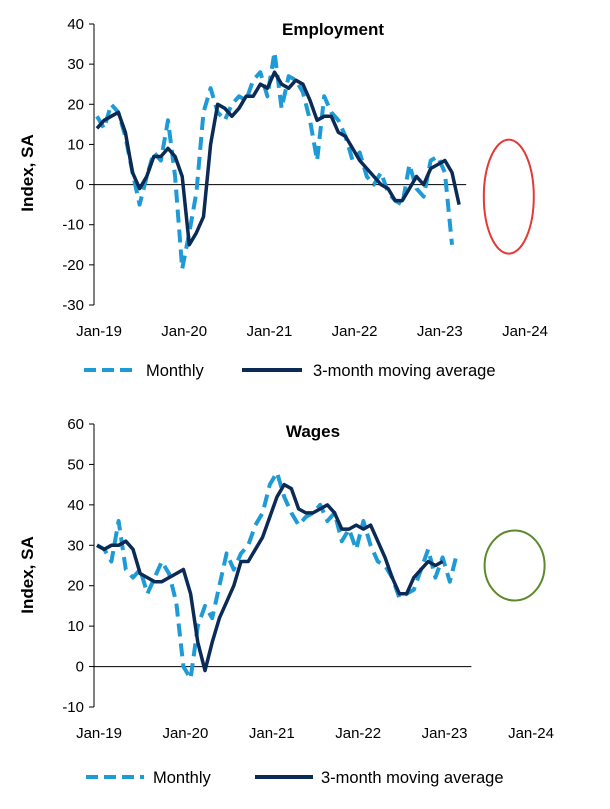  What do you see at coordinates (312, 331) in the screenshot?
I see `employment-x-ticks: Jan-19 Jan-20 Jan-21 Jan-22 Jan-23 Jan-24` at bounding box center [312, 331].